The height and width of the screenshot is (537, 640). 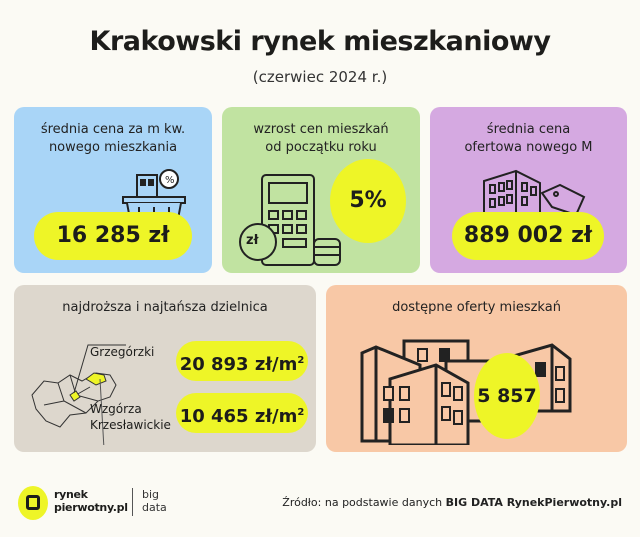 What do you see at coordinates (320, 41) in the screenshot?
I see `page-title: Krakowski rynek mieszkaniowy` at bounding box center [320, 41].